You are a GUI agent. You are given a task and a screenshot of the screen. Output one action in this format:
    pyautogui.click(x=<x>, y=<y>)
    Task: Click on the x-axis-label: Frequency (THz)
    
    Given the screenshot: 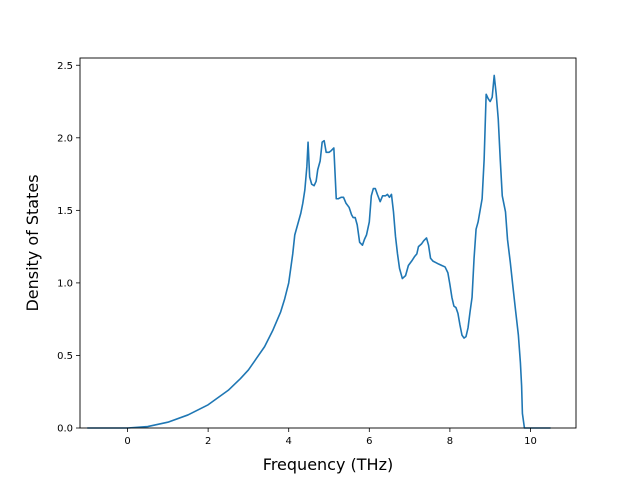 What is the action you would take?
    pyautogui.click(x=328, y=464)
    